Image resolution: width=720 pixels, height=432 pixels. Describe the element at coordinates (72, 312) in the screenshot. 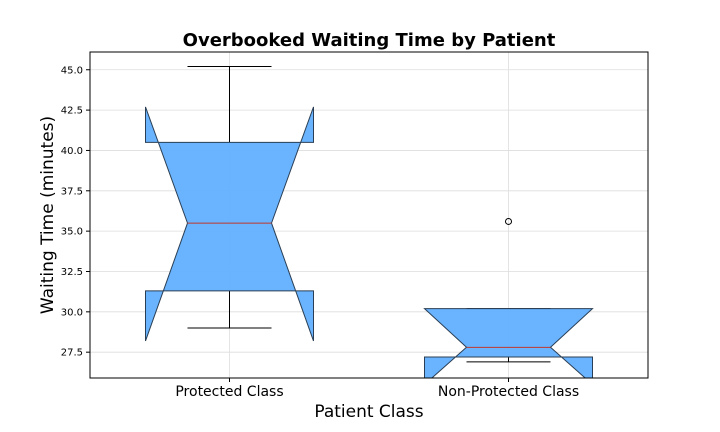

I see `y-tick-label: 30.0` at that location.